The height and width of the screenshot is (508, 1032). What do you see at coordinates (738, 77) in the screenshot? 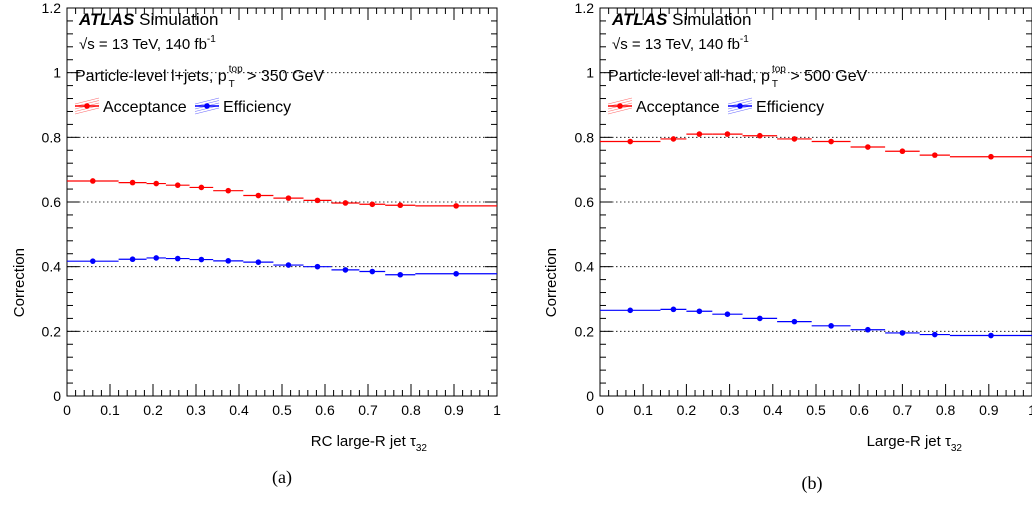
I see `selection-label: Particle-level all-had, p Ttop > 500 GeV` at bounding box center [738, 77].